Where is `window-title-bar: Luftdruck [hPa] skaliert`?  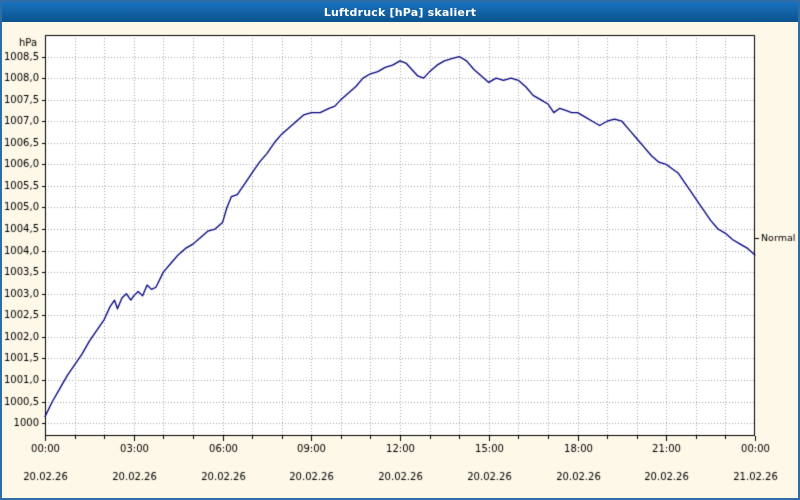 window-title-bar: Luftdruck [hPa] skaliert is located at coordinates (400, 12).